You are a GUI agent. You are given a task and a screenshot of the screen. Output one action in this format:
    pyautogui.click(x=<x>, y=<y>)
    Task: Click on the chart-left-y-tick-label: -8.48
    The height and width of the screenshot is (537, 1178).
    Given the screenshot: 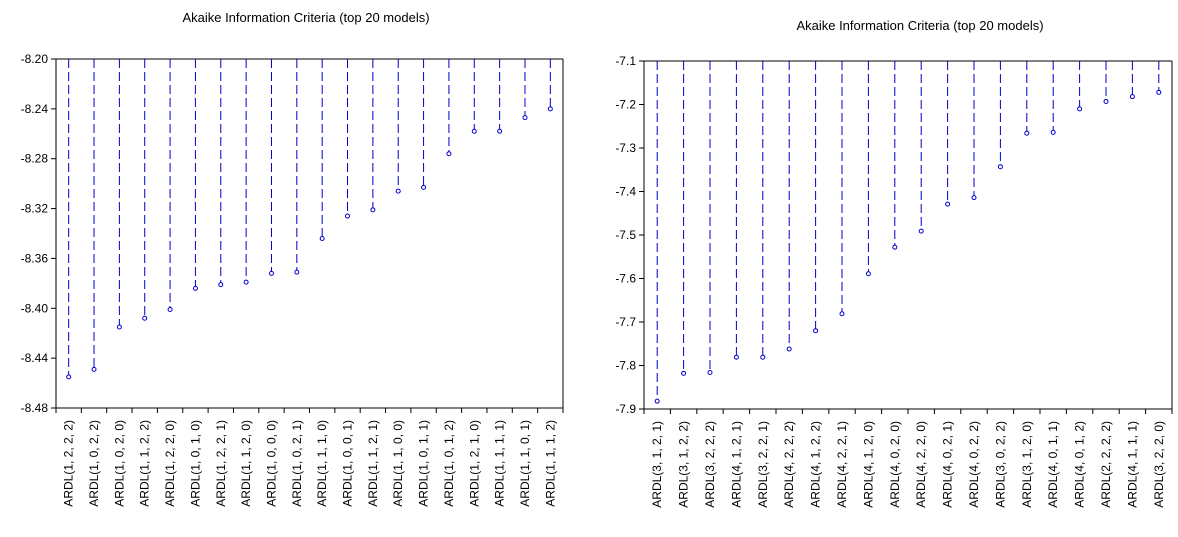 What is the action you would take?
    pyautogui.click(x=35, y=408)
    